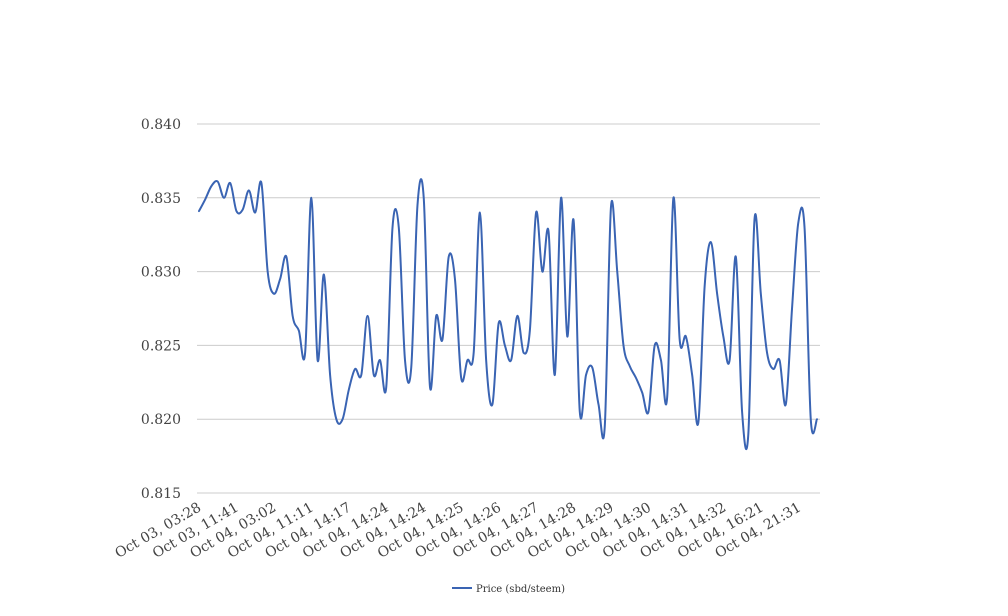 The image size is (1008, 616). I want to click on chart-legend: Price (sbd/steem), so click(508, 589).